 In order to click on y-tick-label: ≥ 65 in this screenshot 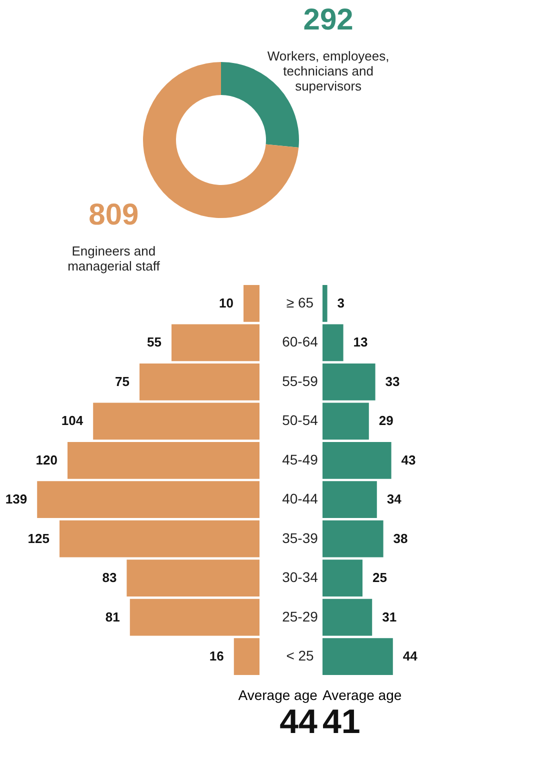, I will do `click(300, 302)`.